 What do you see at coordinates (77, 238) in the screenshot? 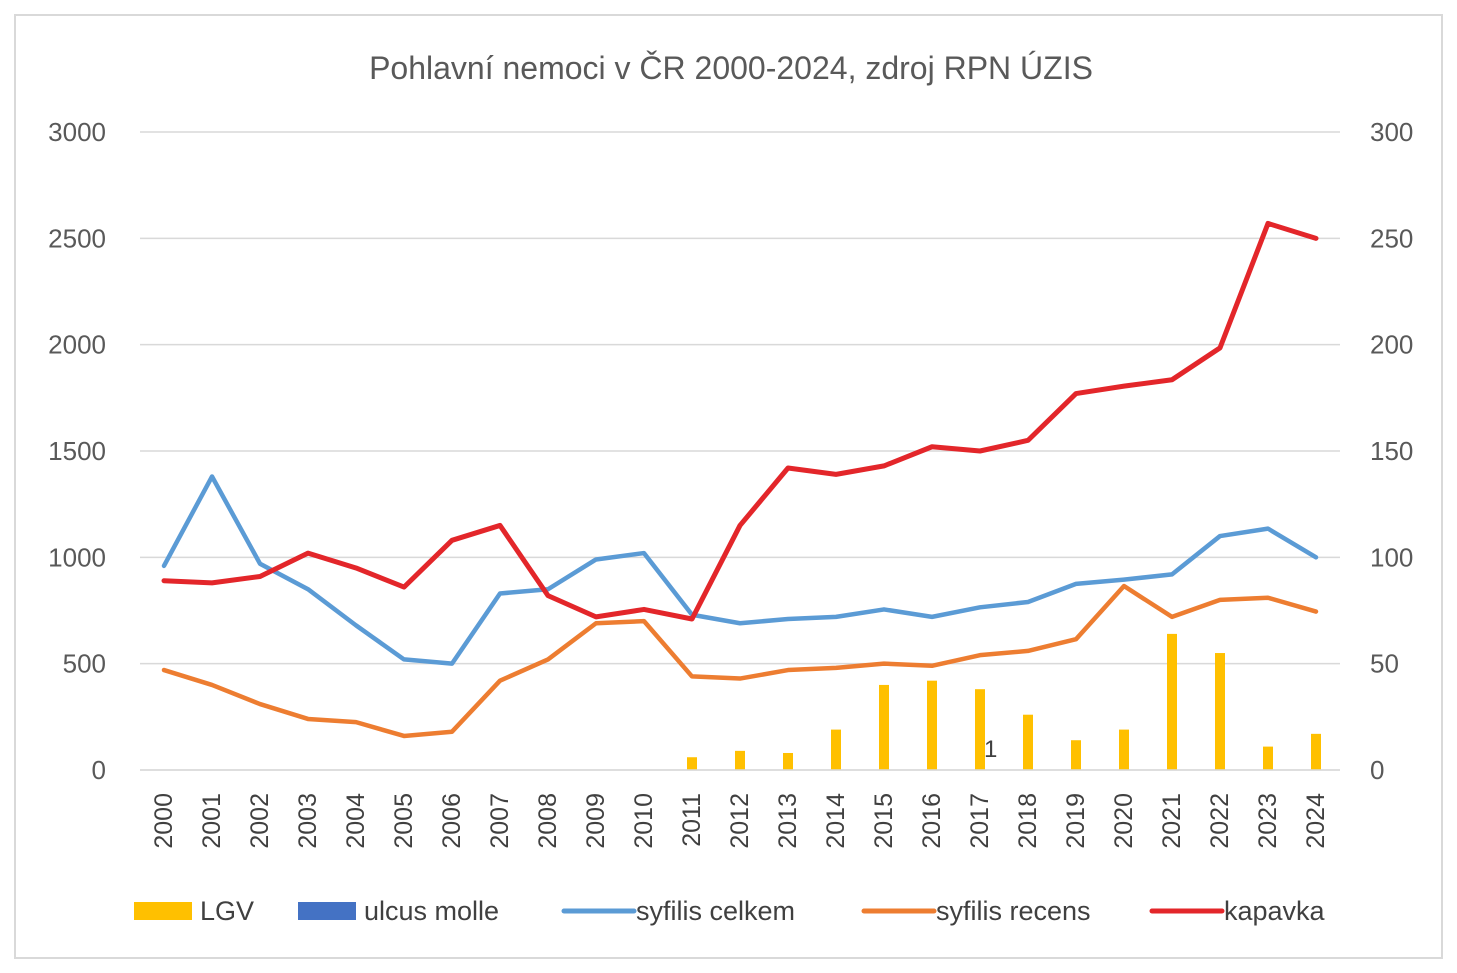
I see `y-left-tick-label: 2500` at bounding box center [77, 238].